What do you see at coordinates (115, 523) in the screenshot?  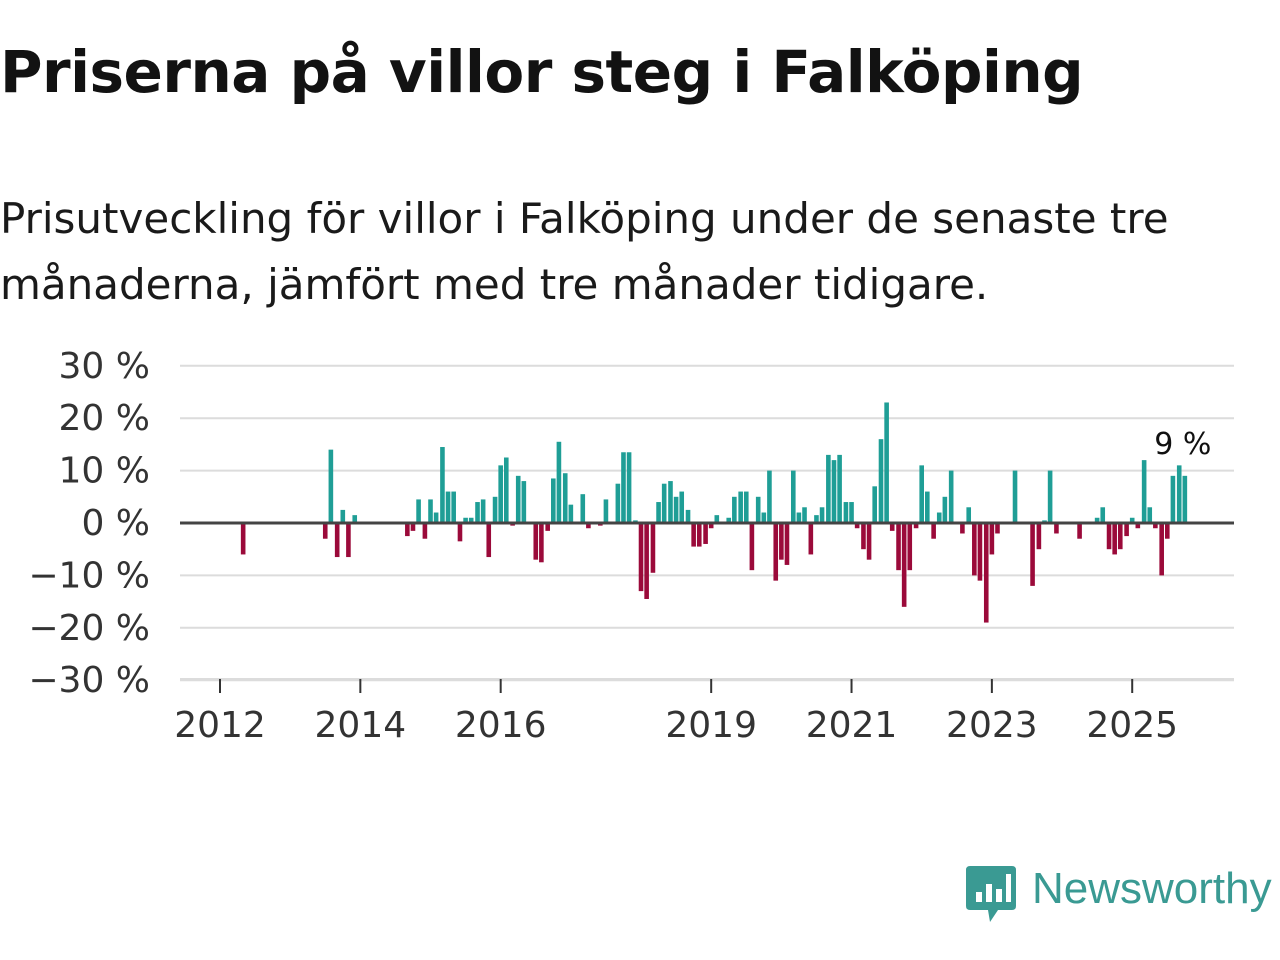 I see `y-tick-label: 0 %` at bounding box center [115, 523].